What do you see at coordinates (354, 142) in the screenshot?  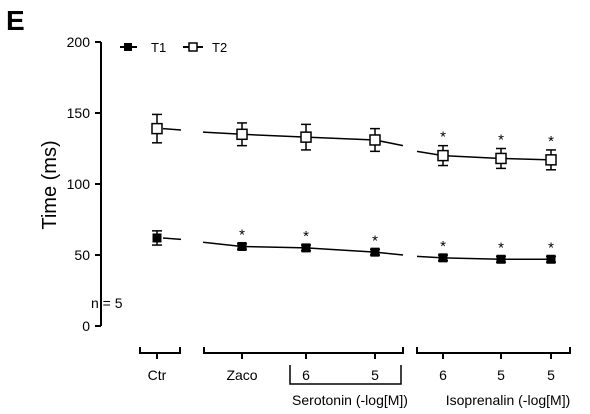 I see `series-t2: * * *` at bounding box center [354, 142].